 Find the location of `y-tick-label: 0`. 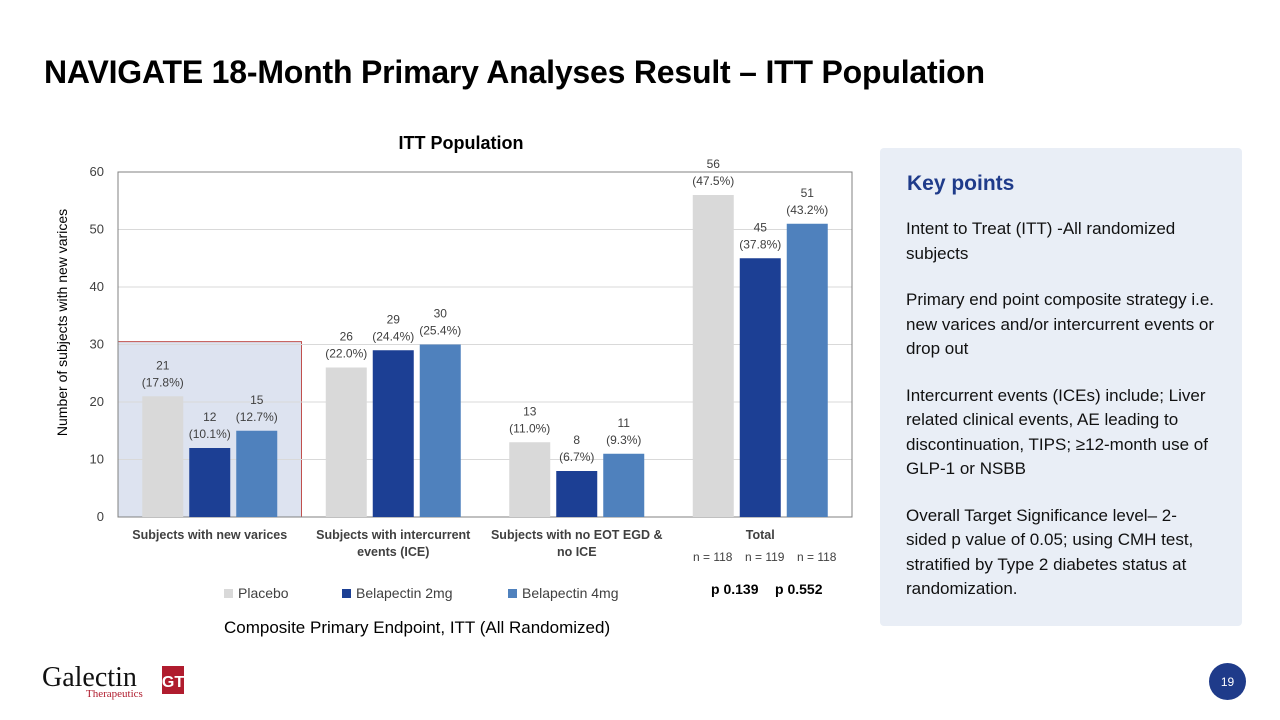

y-tick-label: 0 is located at coordinates (100, 516).